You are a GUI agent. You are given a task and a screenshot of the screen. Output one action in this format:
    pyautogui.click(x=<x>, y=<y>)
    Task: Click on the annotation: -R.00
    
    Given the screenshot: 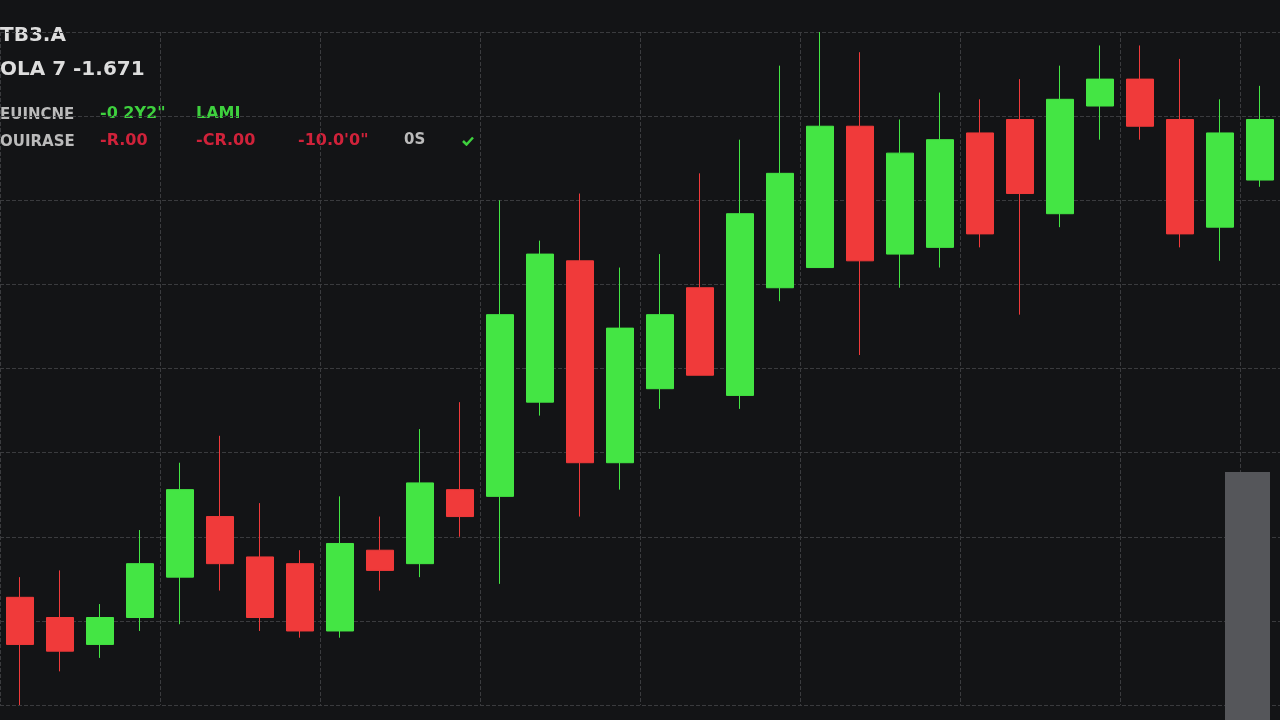 What is the action you would take?
    pyautogui.click(x=124, y=139)
    